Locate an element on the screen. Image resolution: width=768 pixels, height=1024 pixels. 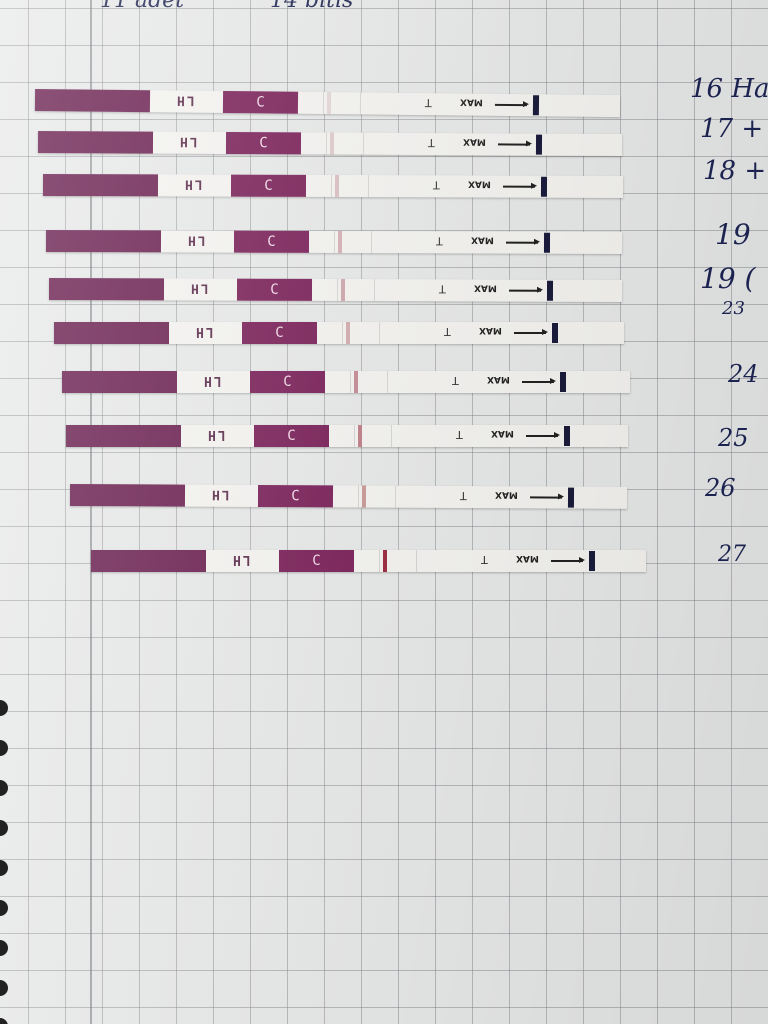
margin-line is located at coordinates (91, 512).